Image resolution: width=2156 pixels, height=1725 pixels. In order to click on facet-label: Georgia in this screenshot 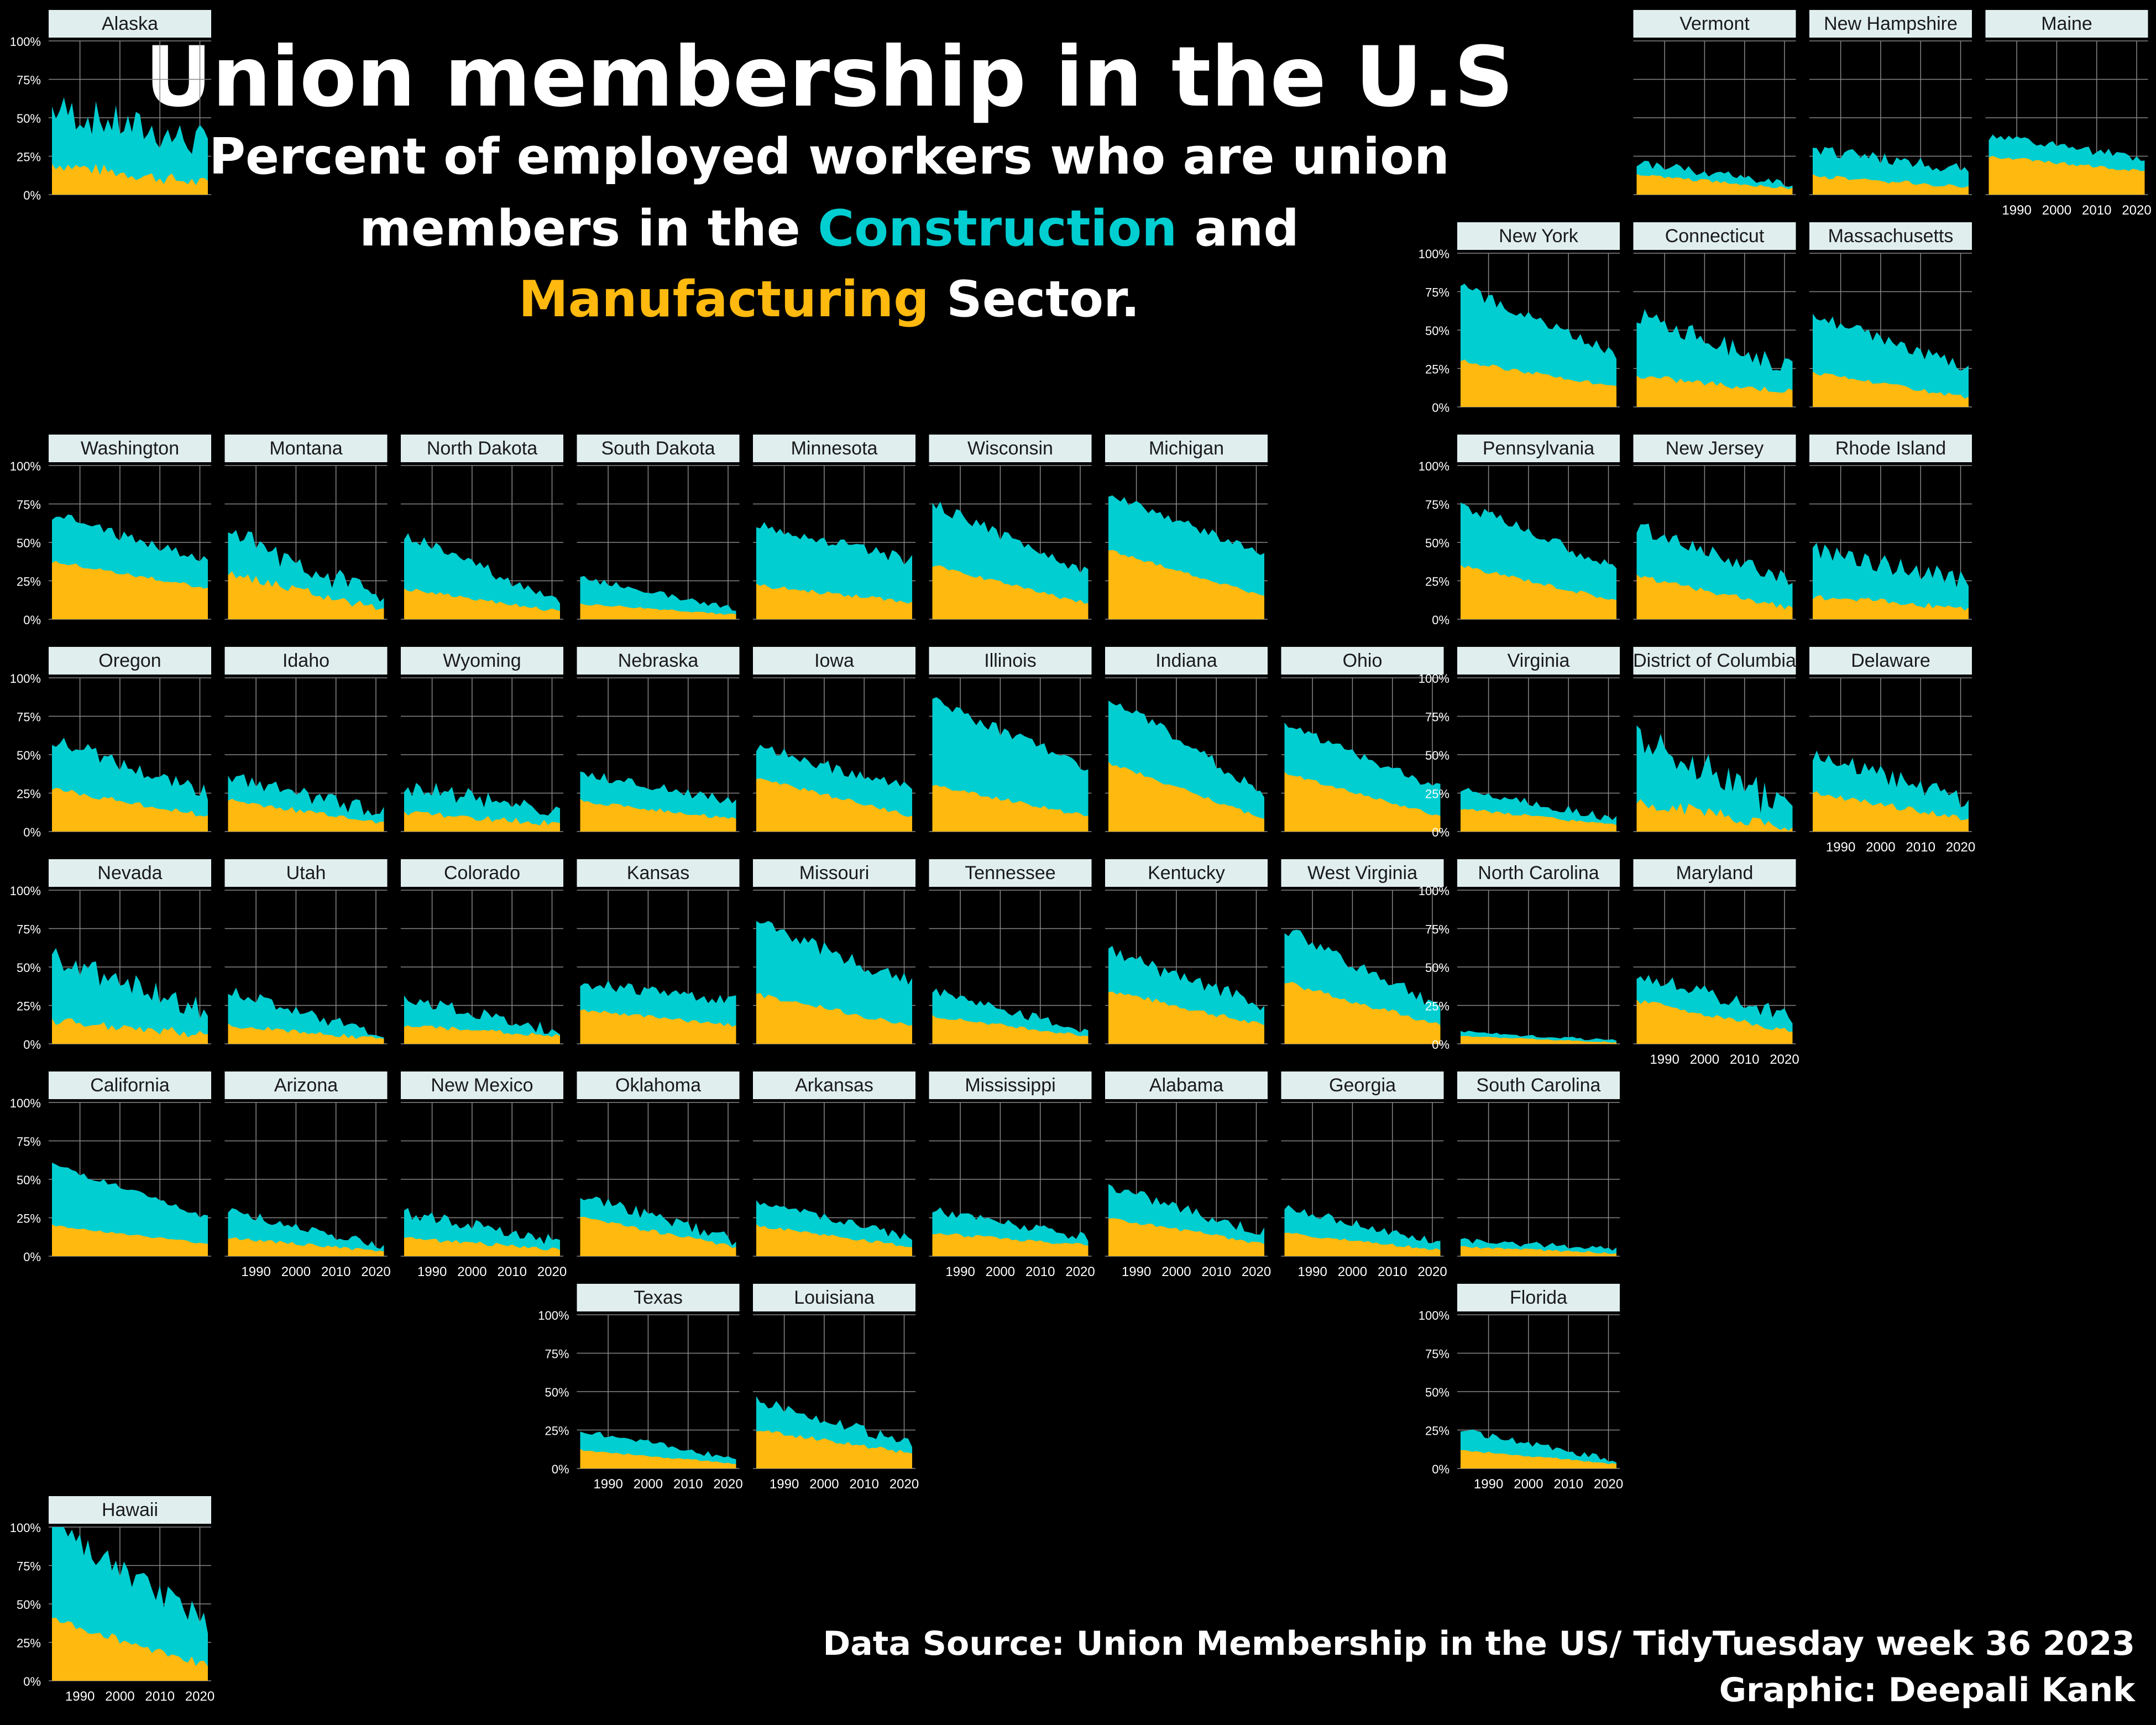, I will do `click(1363, 1085)`.